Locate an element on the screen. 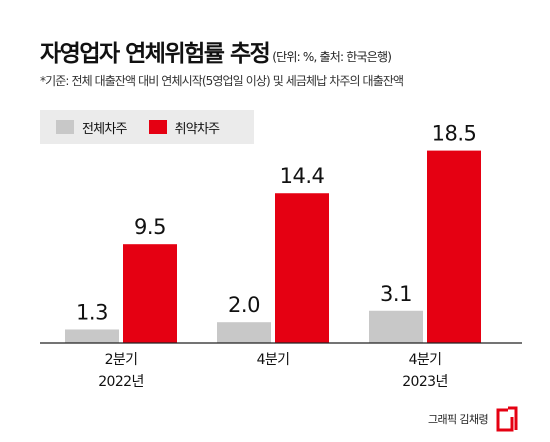 Image resolution: width=550 pixels, height=442 pixels. x-tick-label-1-0: 4분기 is located at coordinates (273, 360).